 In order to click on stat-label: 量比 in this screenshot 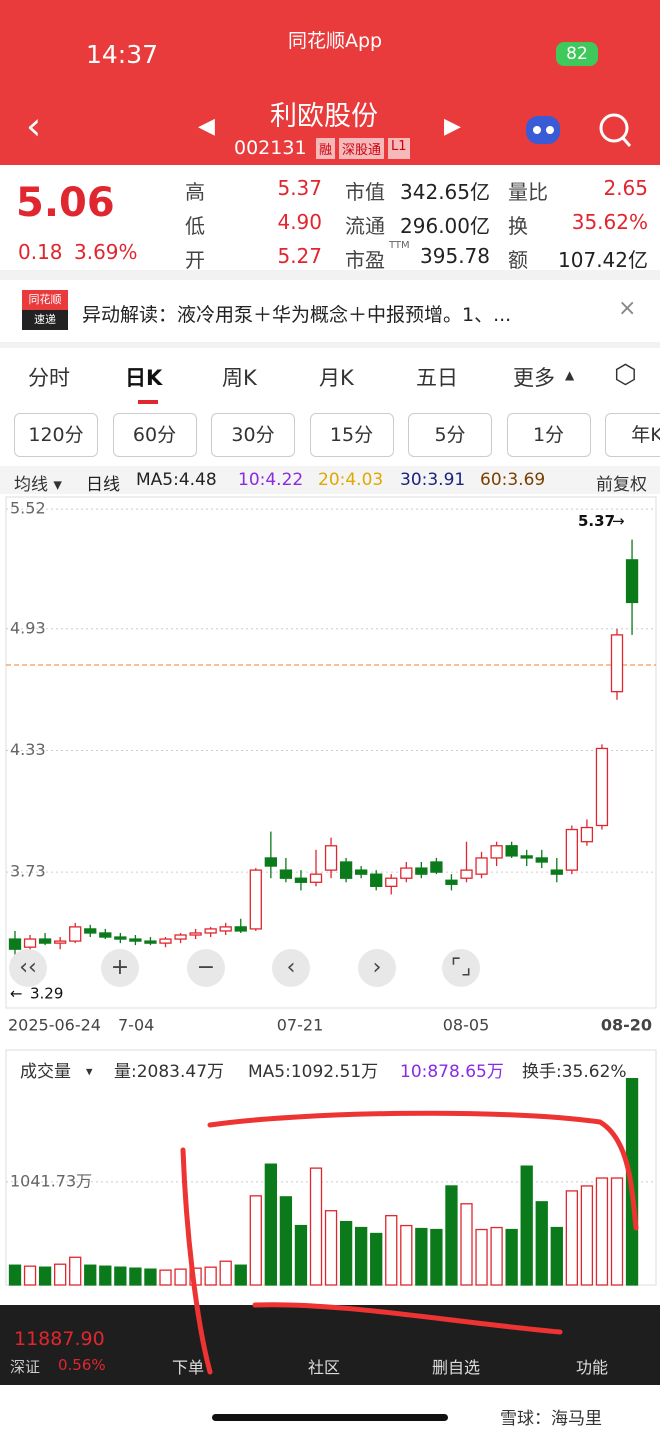, I will do `click(528, 192)`.